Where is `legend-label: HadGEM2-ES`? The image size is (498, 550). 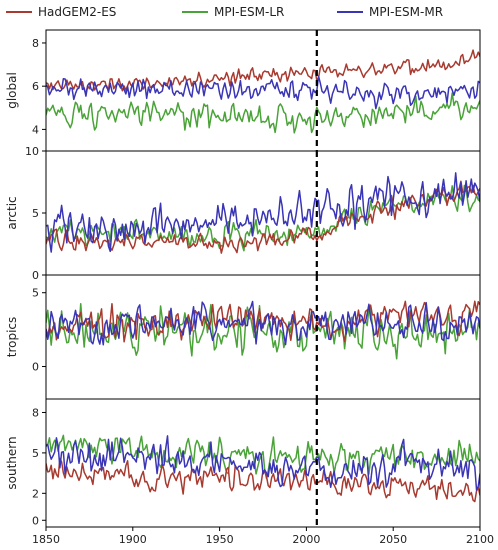
legend-label: HadGEM2-ES is located at coordinates (77, 12).